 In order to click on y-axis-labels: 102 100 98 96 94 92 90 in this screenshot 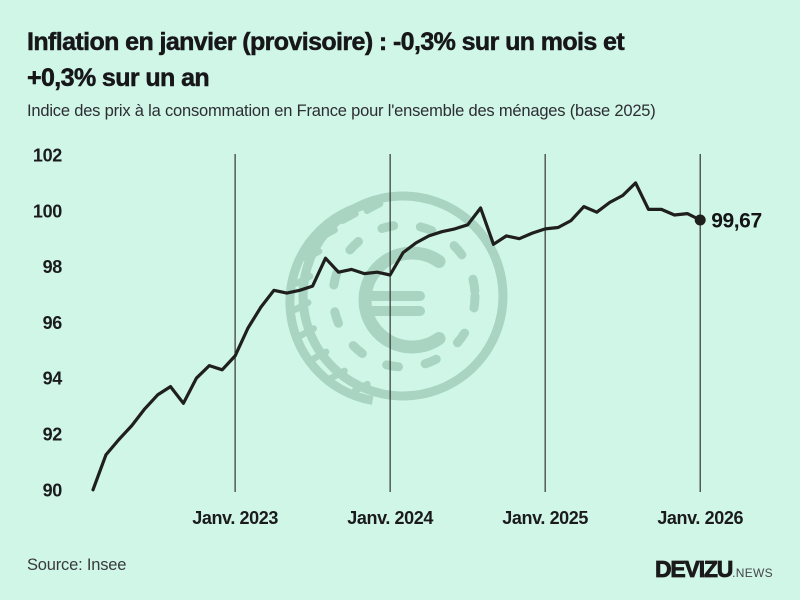, I will do `click(48, 323)`.